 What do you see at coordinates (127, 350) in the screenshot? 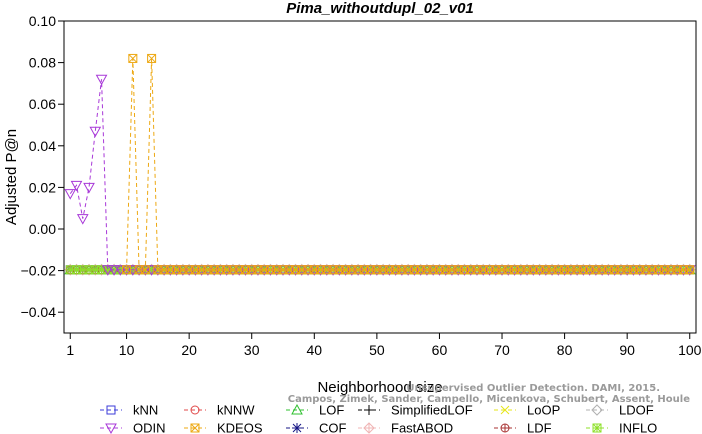
I see `x-tick-label: 10` at bounding box center [127, 350].